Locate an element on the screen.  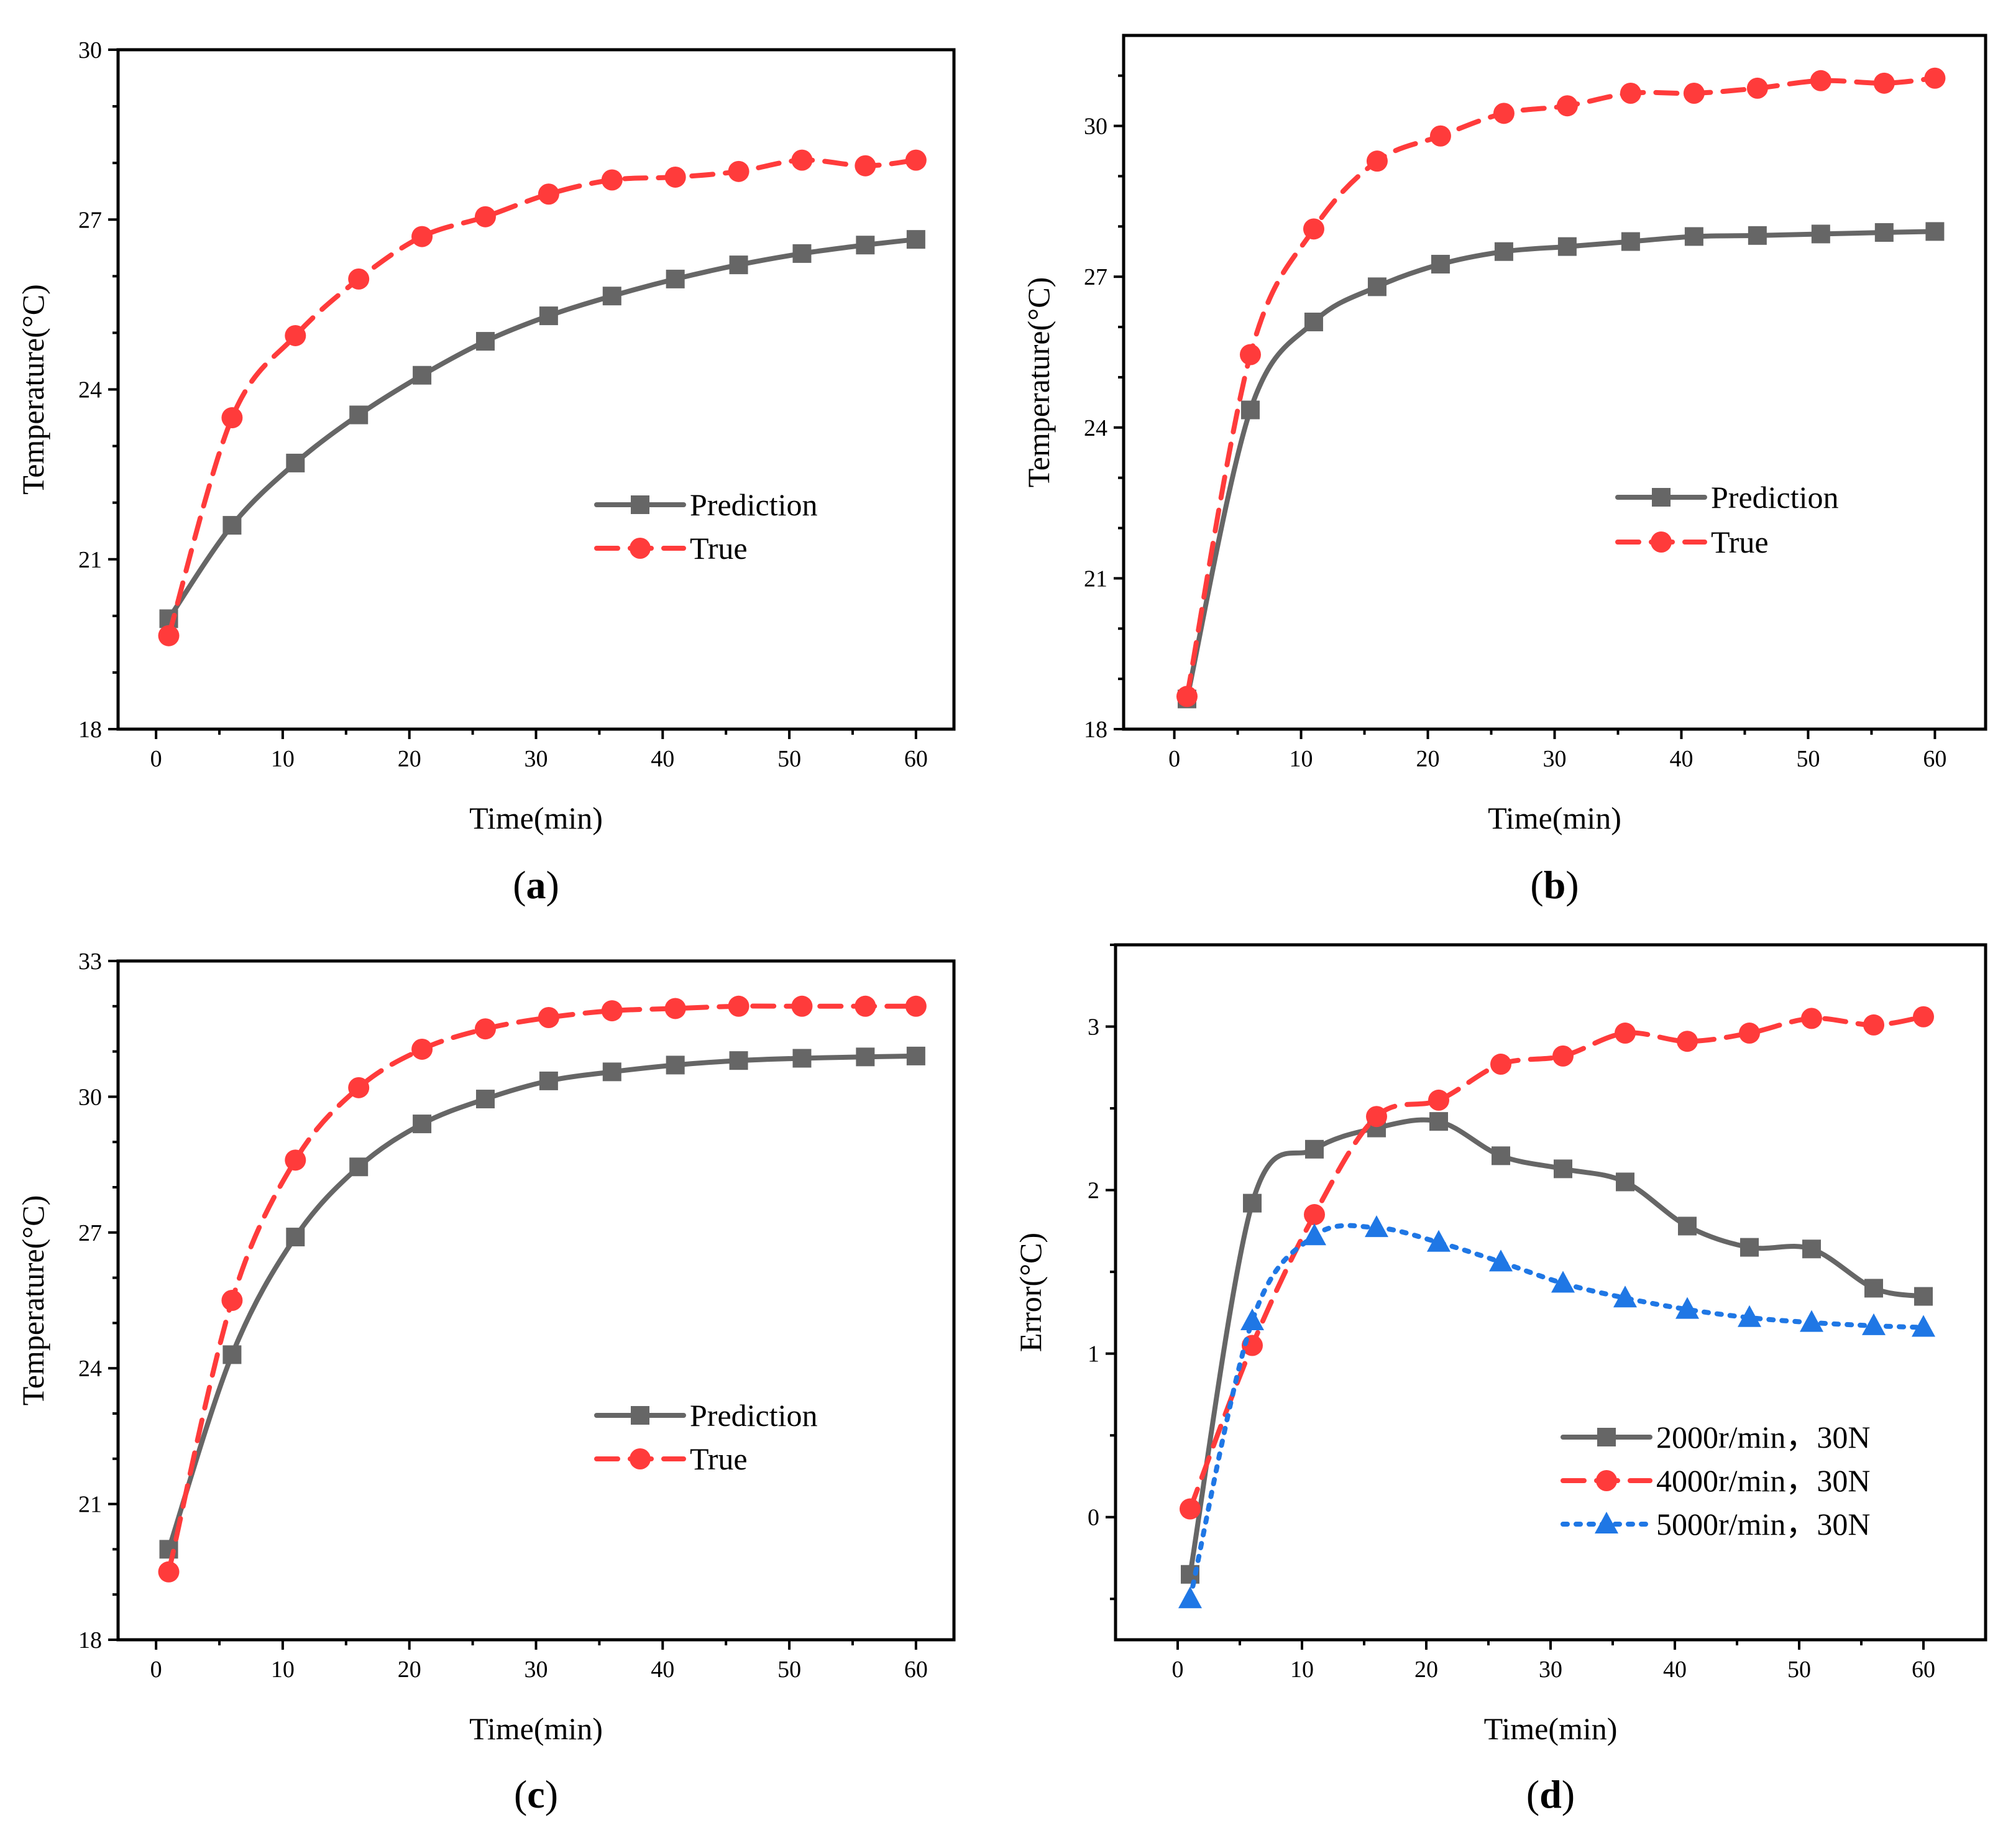
y-axis-title: Temperature(°C) is located at coordinates (33, 389).